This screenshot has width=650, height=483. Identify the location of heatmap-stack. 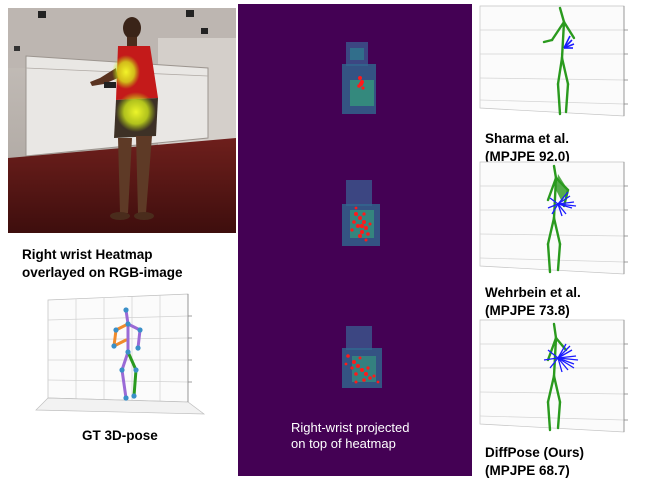
(362, 215).